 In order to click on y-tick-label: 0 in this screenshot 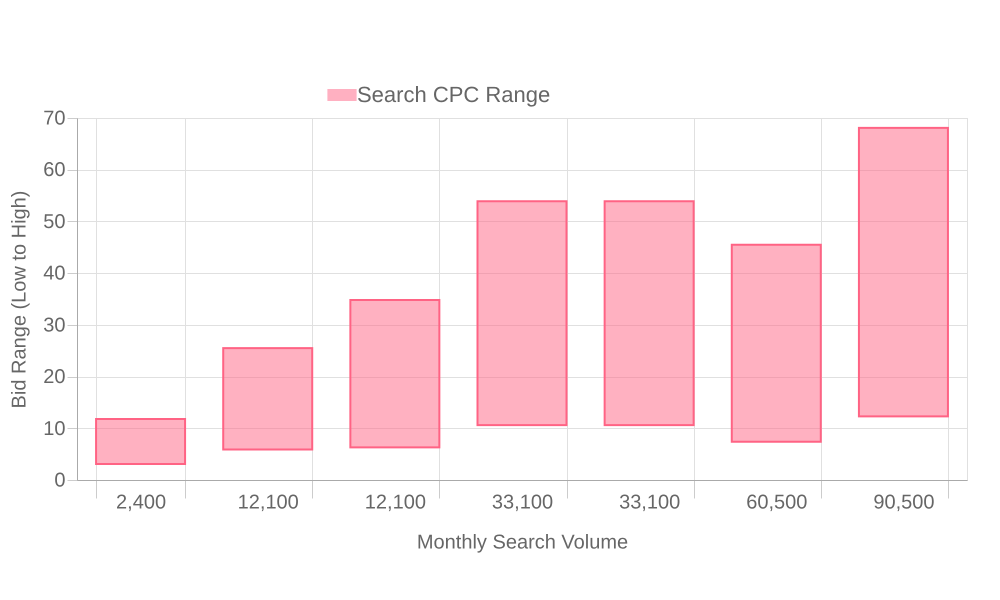, I will do `click(60, 481)`.